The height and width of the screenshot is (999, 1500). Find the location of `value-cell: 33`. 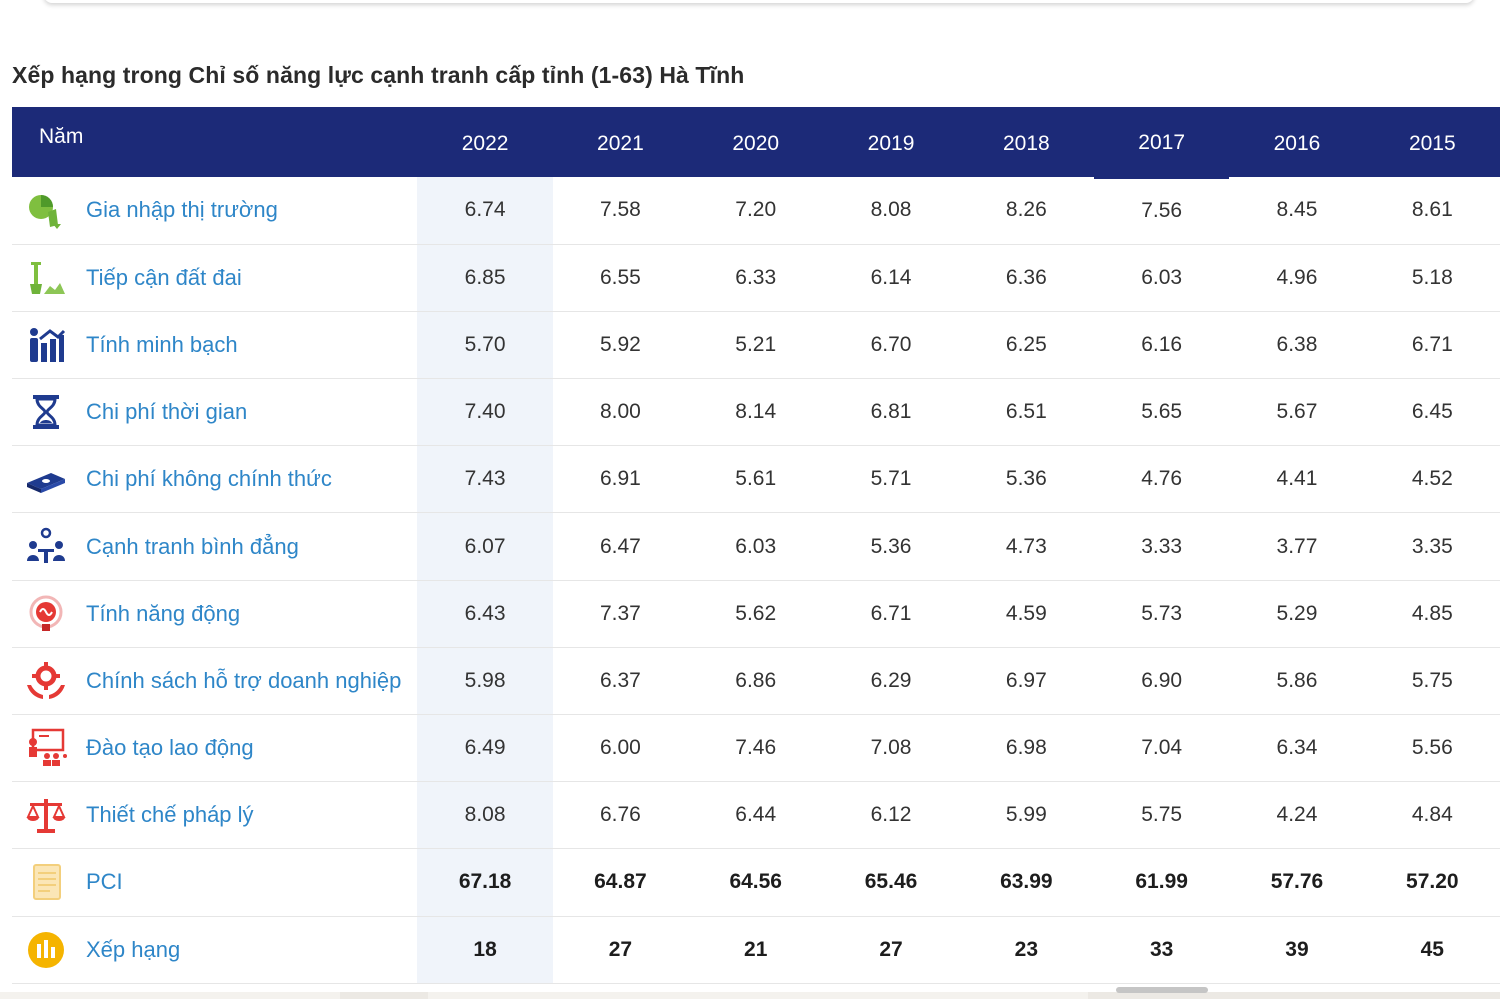

value-cell: 33 is located at coordinates (1162, 950).